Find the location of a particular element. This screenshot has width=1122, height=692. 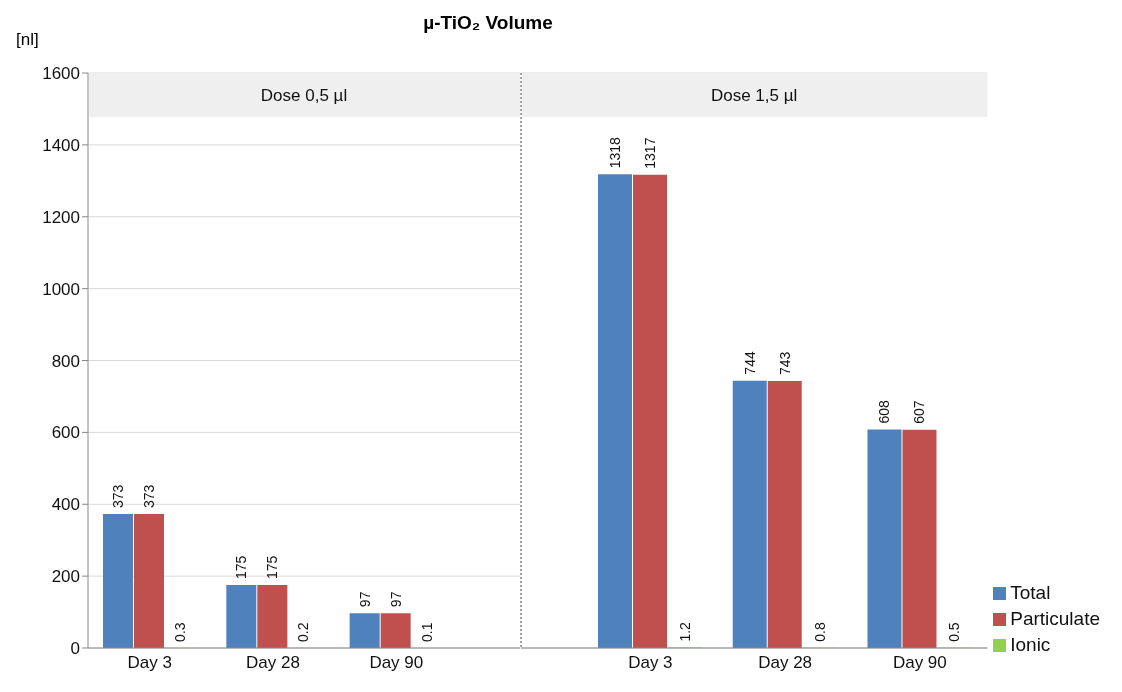

y-tick-label: 600 is located at coordinates (65, 433).